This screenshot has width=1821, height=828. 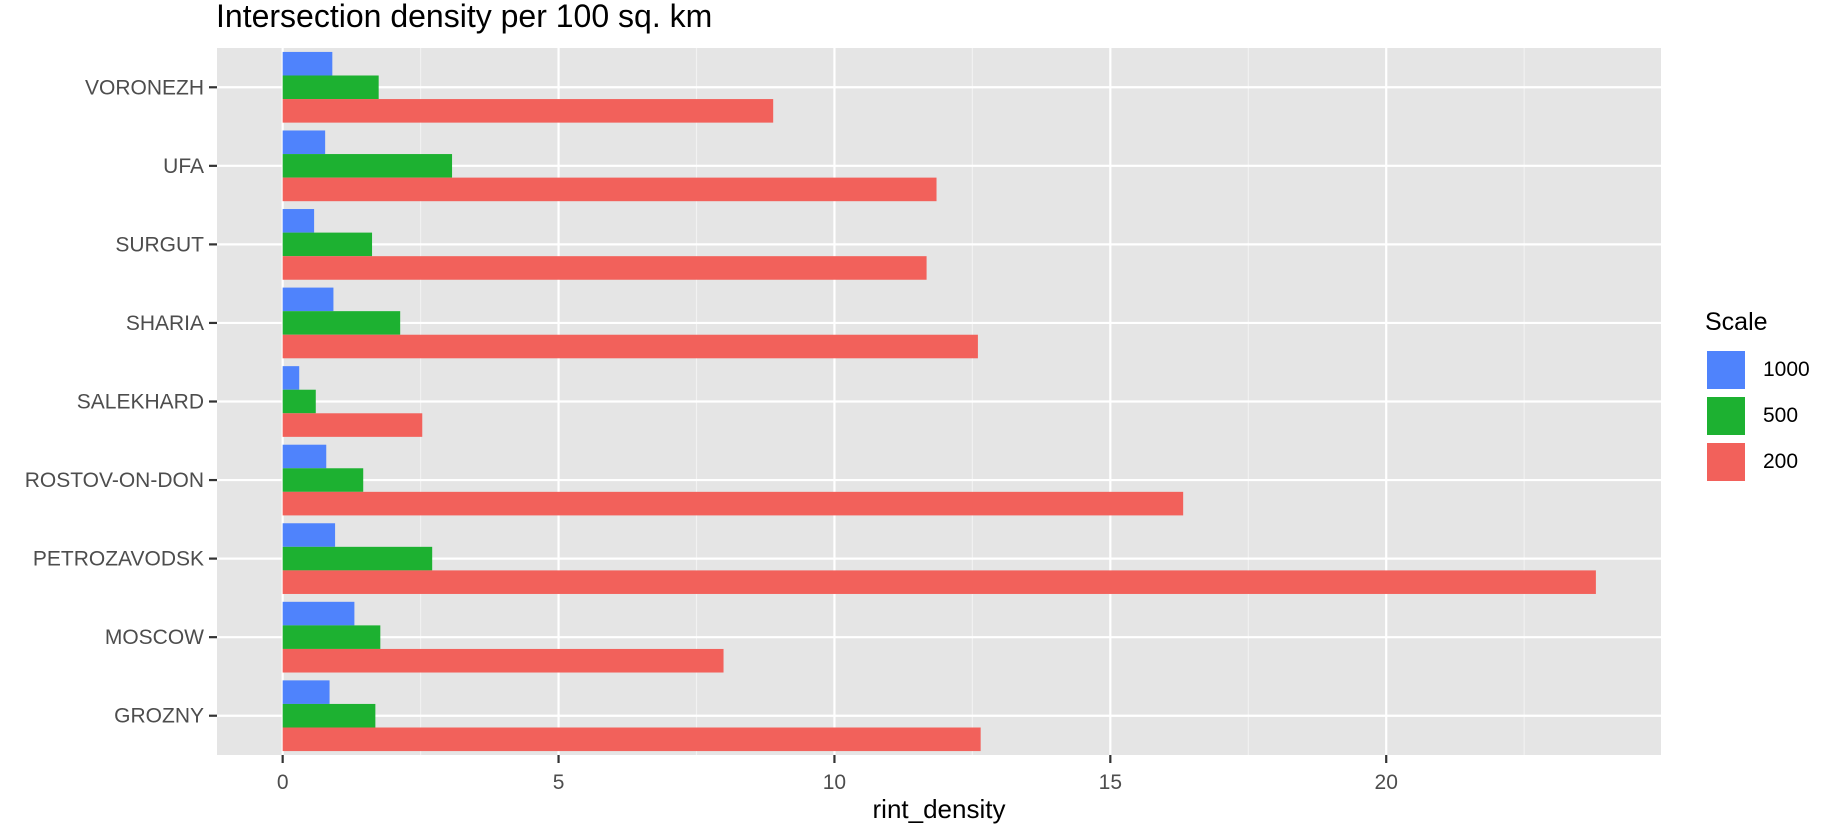 I want to click on y-tick-label: PETROZAVODSK, so click(x=118, y=559).